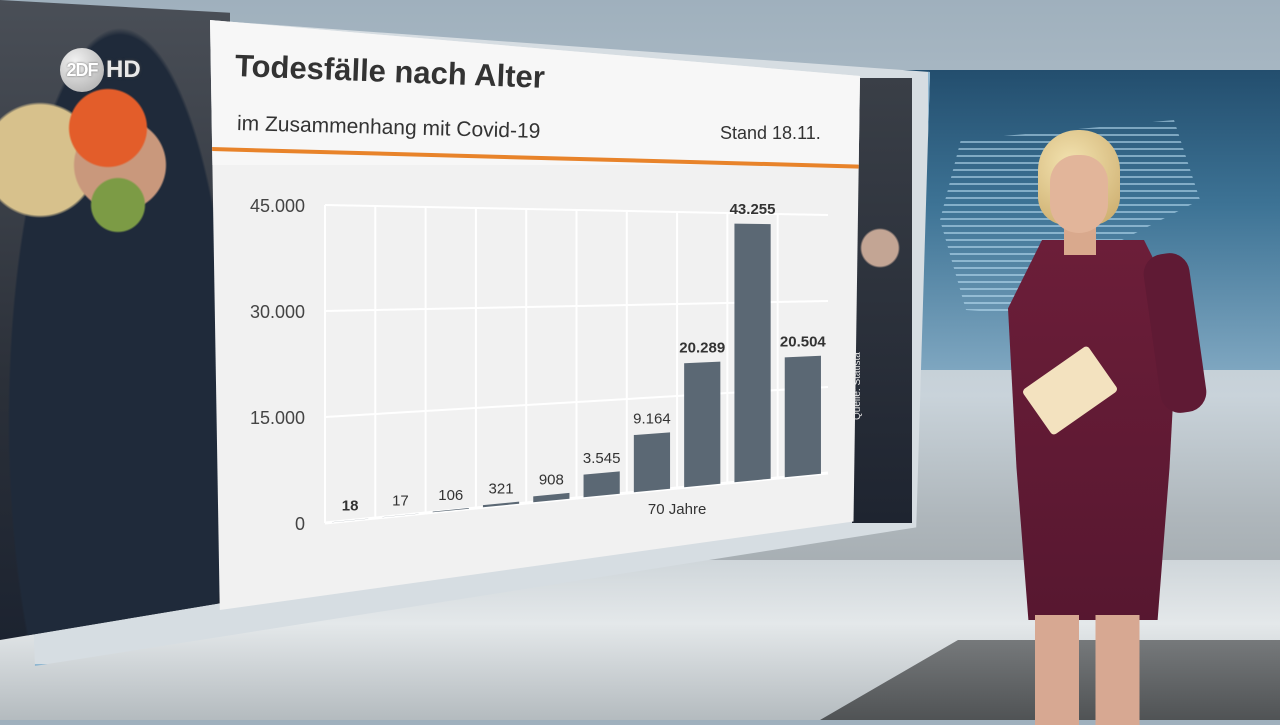 The width and height of the screenshot is (1280, 725). I want to click on news-presenter, so click(1099, 425).